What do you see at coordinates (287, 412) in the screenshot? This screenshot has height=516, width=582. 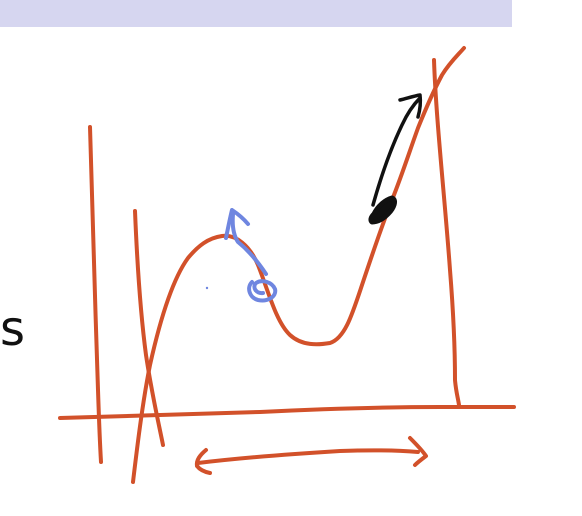 I see `baseline-stroke` at bounding box center [287, 412].